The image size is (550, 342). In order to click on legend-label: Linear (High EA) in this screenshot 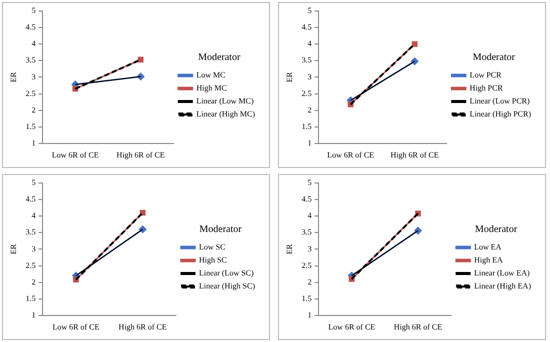, I will do `click(503, 286)`.